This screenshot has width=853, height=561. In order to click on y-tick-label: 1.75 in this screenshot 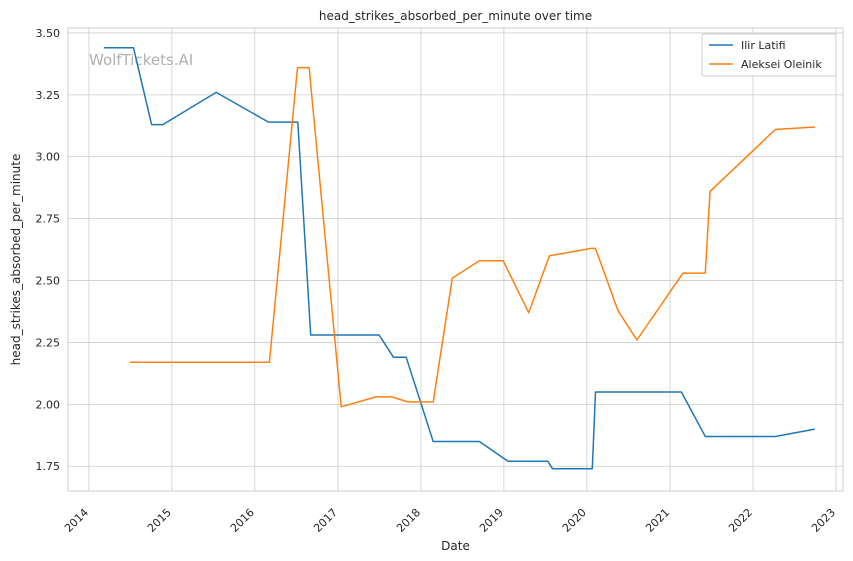, I will do `click(48, 466)`.